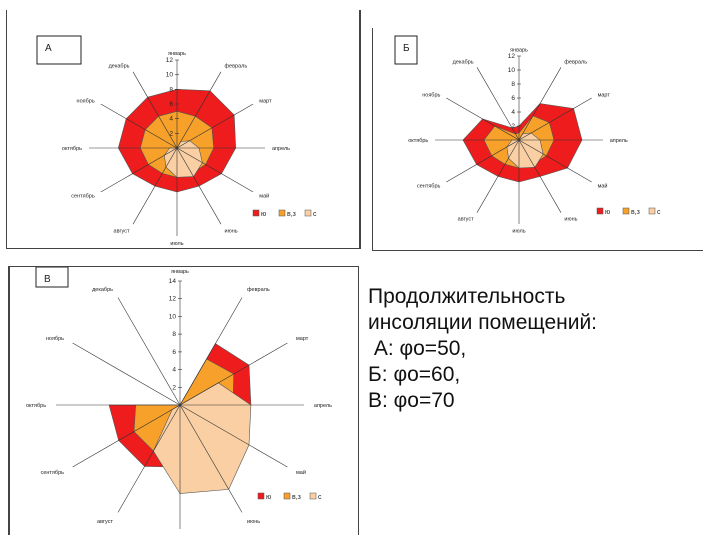 This screenshot has height=540, width=720. Describe the element at coordinates (176, 244) in the screenshot. I see `category-label: июль` at that location.